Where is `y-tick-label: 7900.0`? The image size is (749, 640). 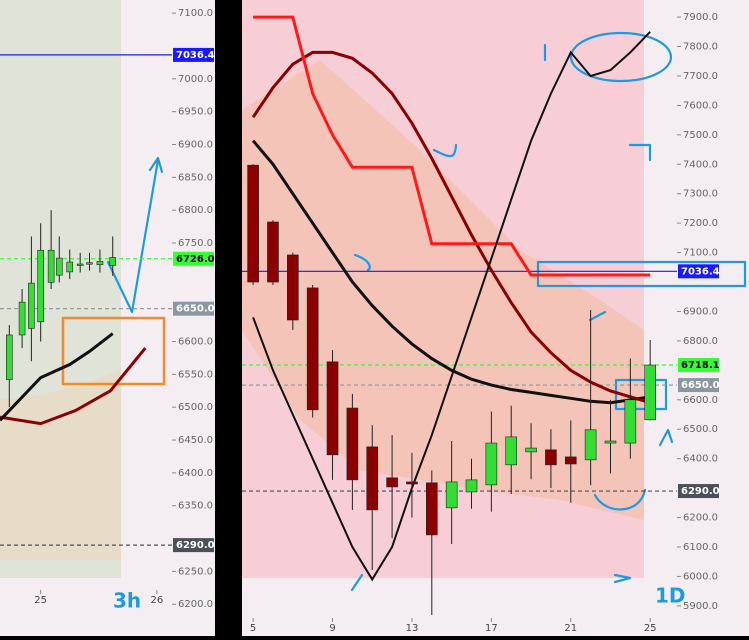
y-tick-label: 7900.0 is located at coordinates (700, 17).